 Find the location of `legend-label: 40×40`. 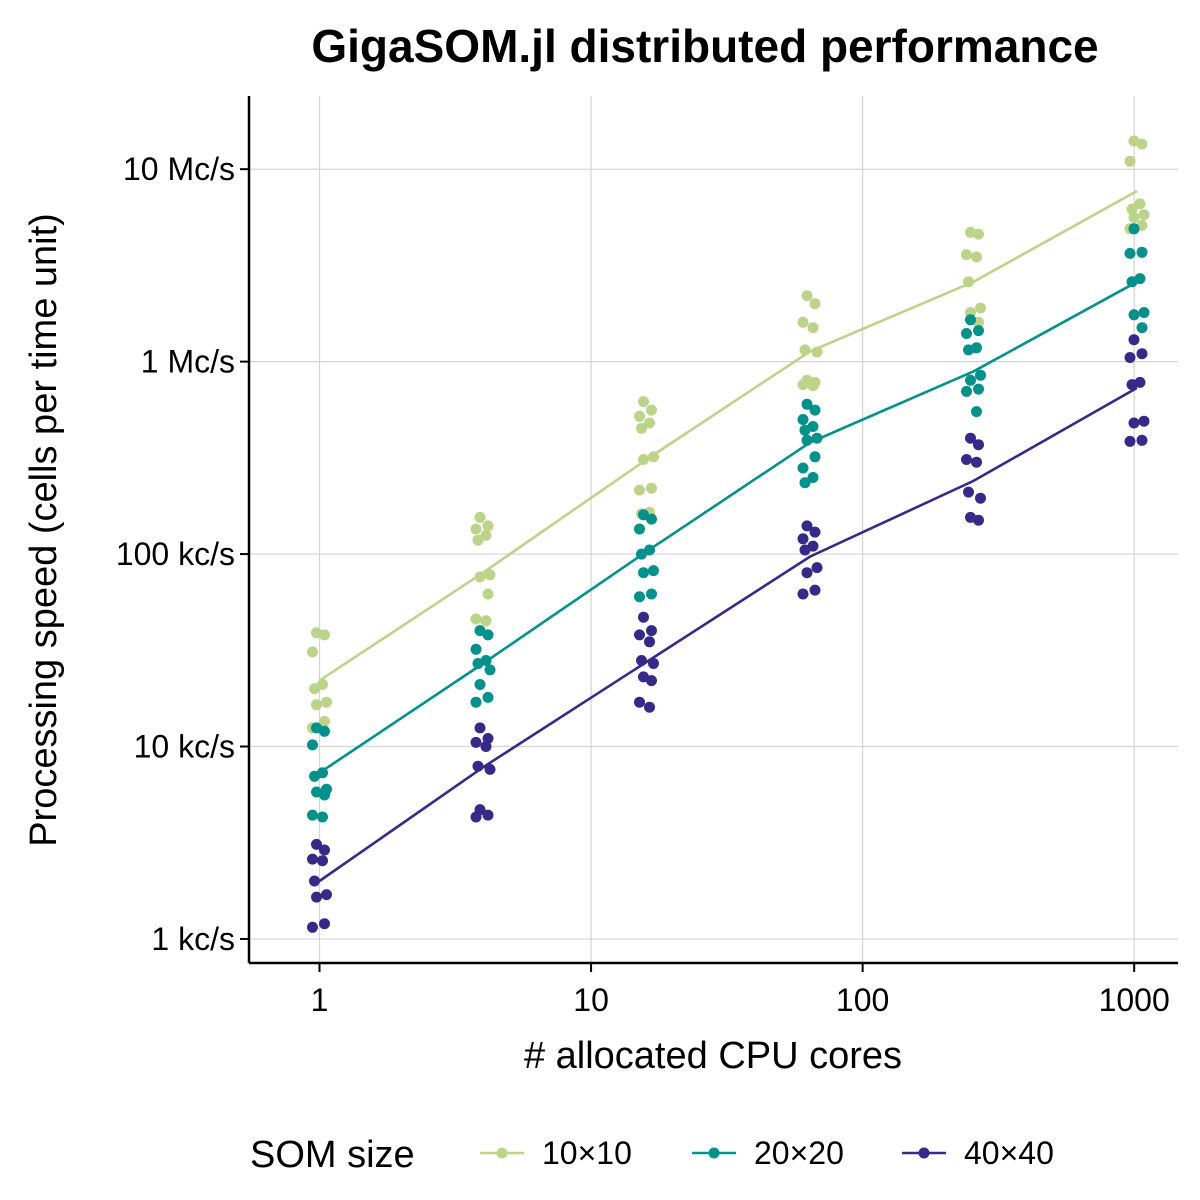

legend-label: 40×40 is located at coordinates (1009, 1153).